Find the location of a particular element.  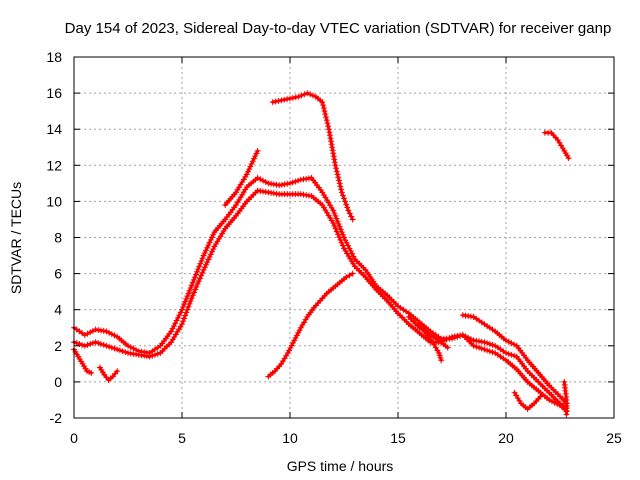

series-early-dip is located at coordinates (83, 361).